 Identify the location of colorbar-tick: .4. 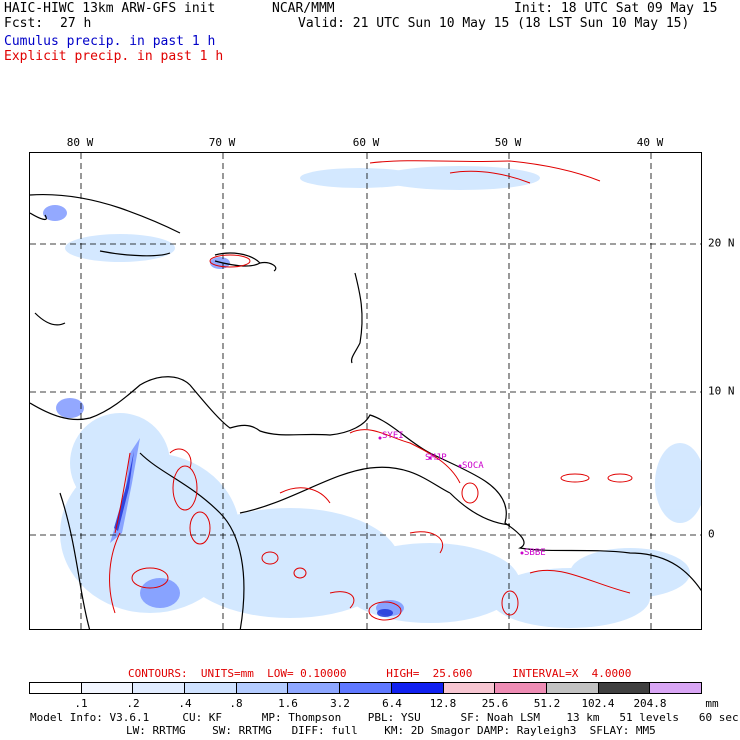
(185, 703).